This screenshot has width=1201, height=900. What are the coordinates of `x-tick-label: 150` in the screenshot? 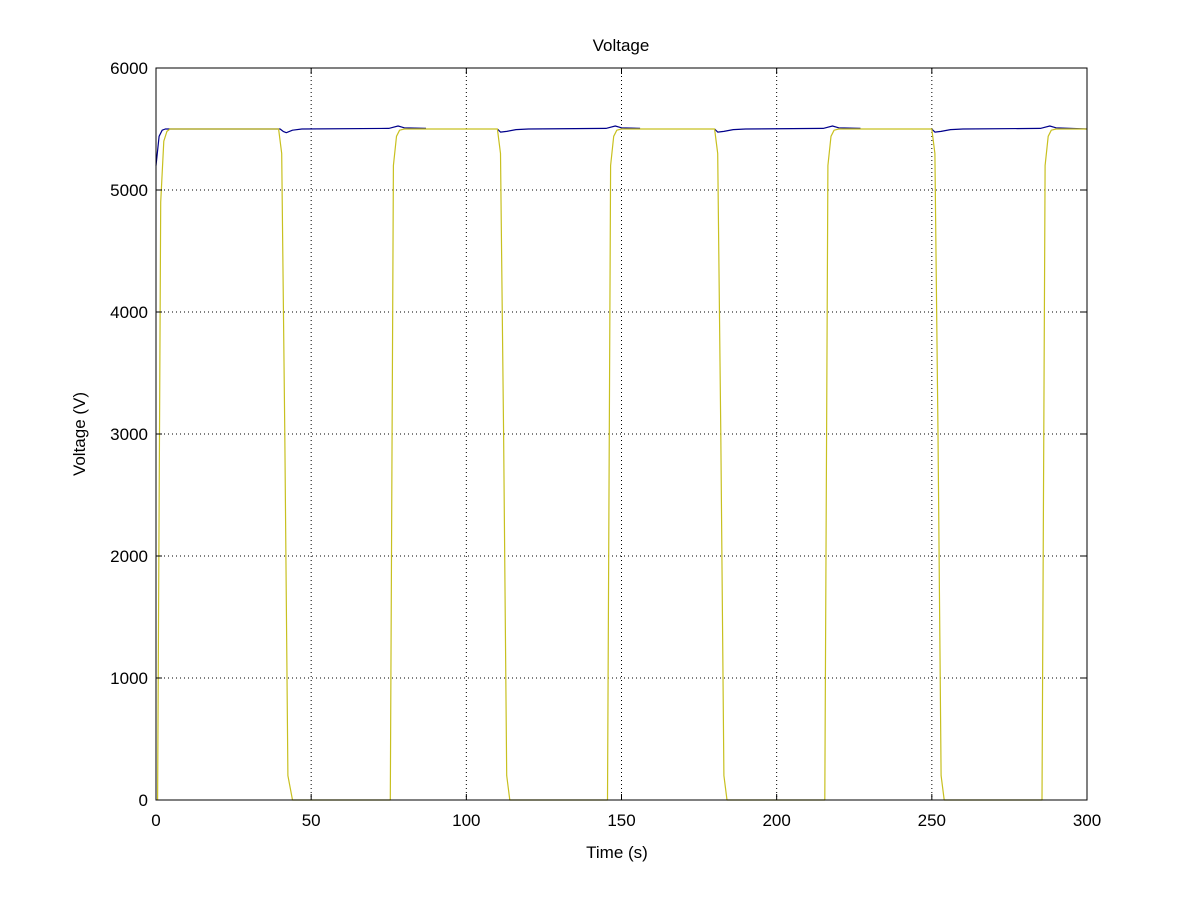 It's located at (621, 820).